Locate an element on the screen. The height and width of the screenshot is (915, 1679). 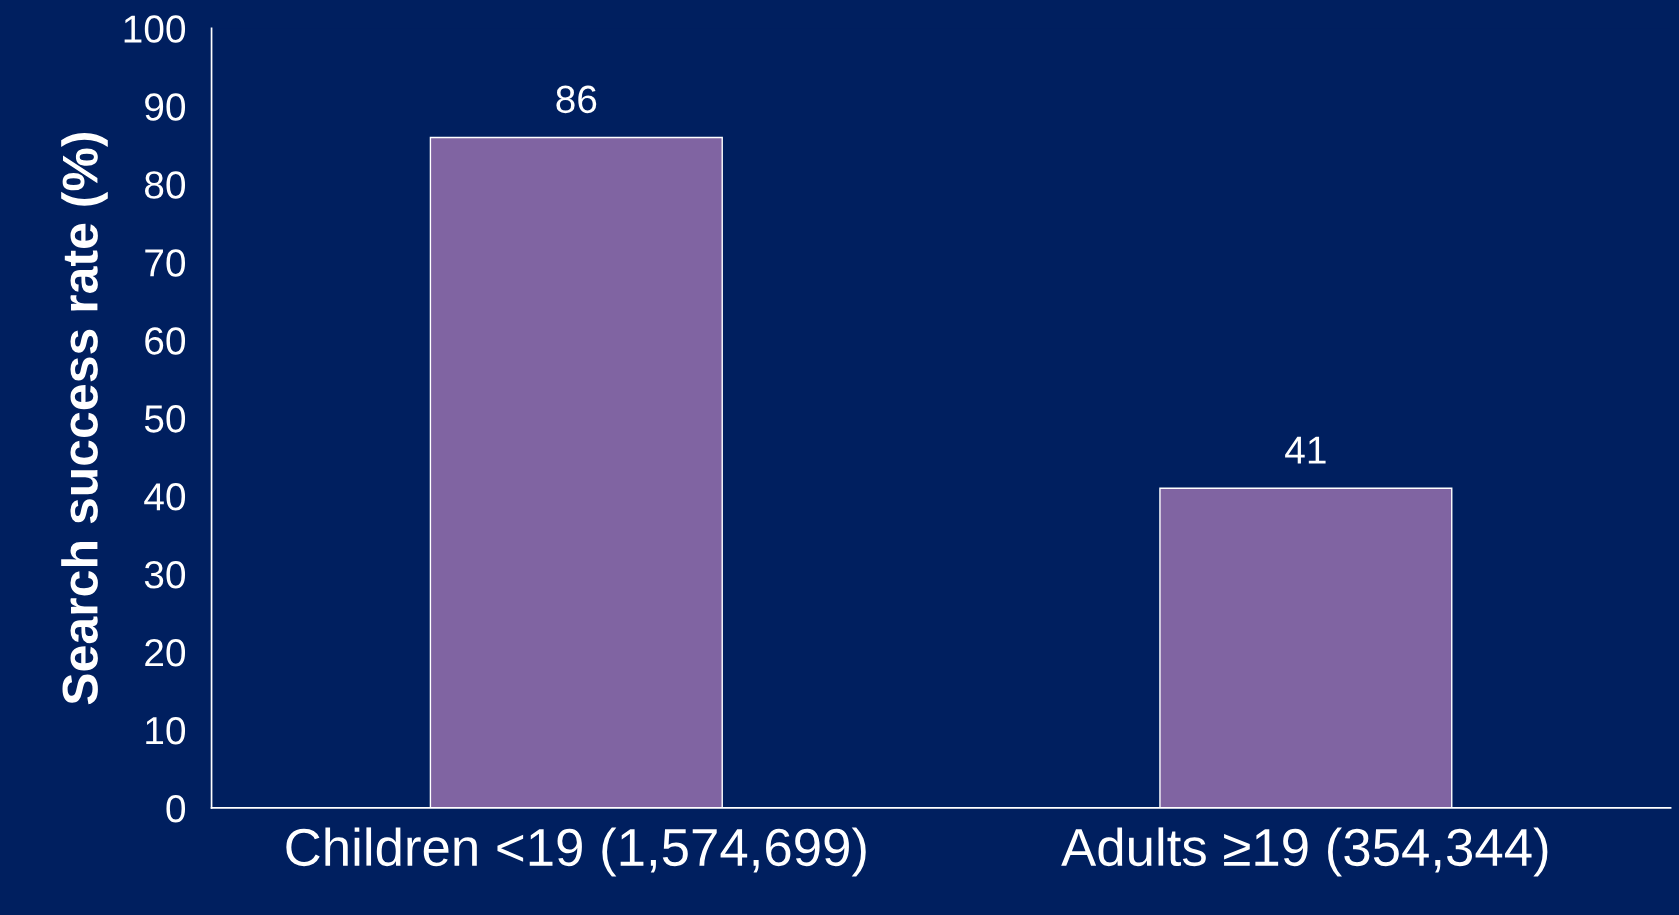
x-tick-label: Children <19 (1,574,699) is located at coordinates (576, 852).